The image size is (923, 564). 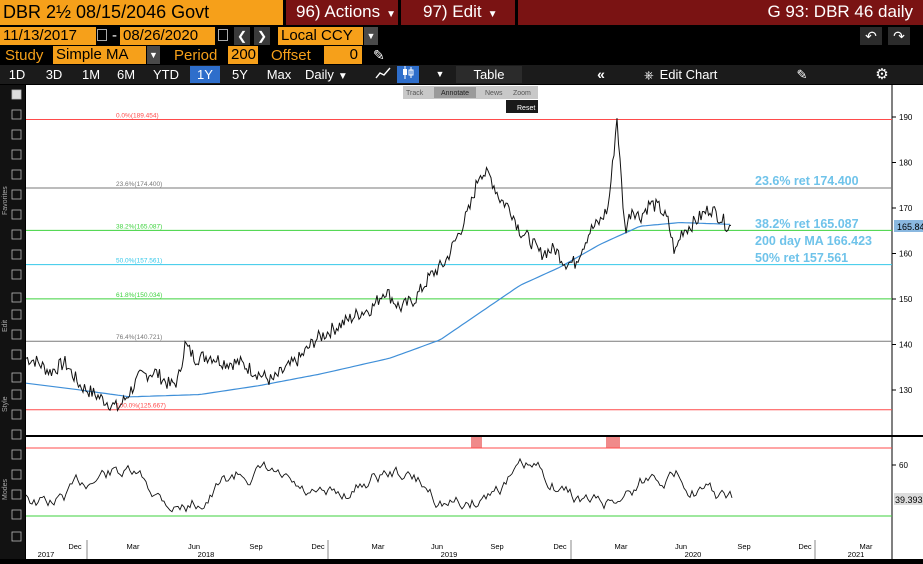 I want to click on rsi-tick-label: 60, so click(x=903, y=465).